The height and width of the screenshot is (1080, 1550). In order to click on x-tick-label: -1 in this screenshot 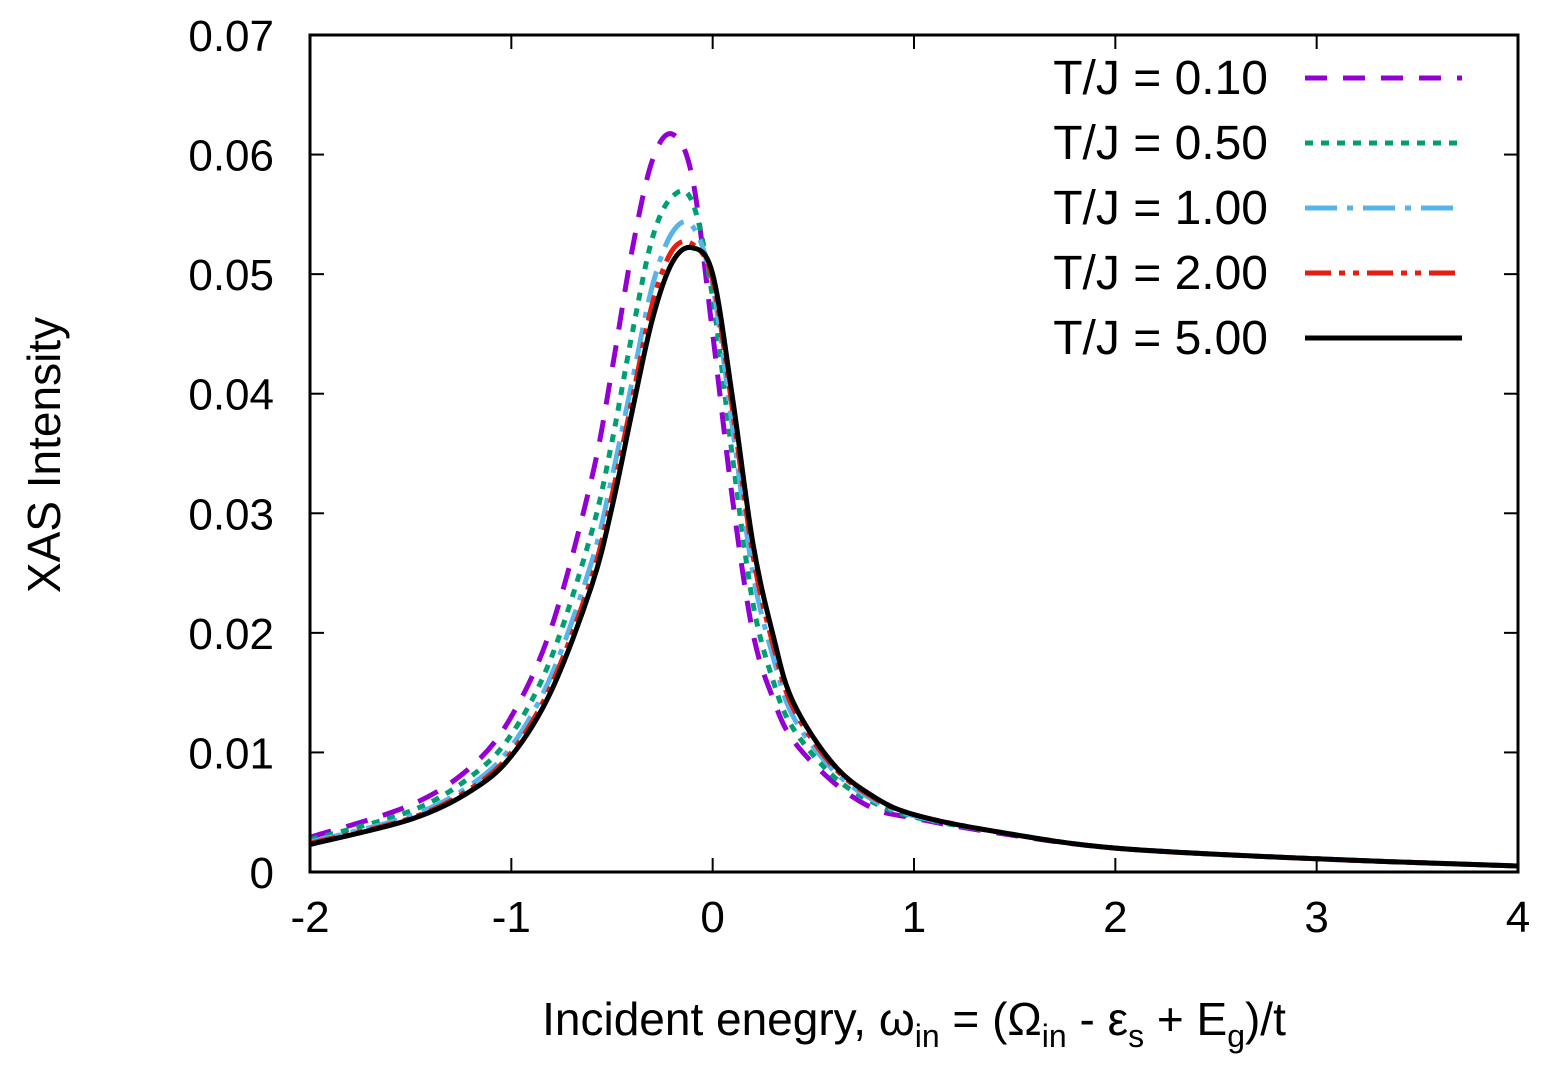, I will do `click(511, 917)`.